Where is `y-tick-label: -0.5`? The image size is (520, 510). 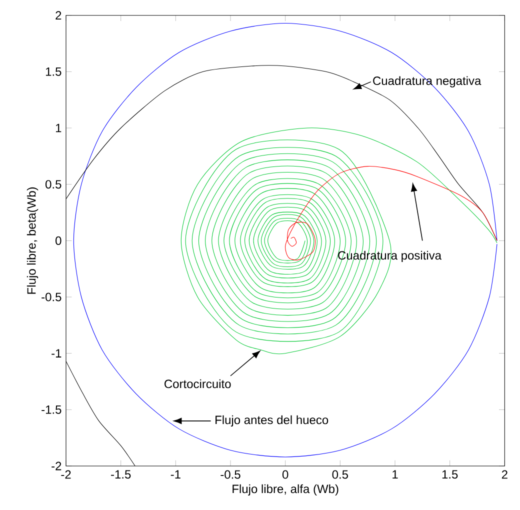
y-tick-label: -0.5 is located at coordinates (52, 297).